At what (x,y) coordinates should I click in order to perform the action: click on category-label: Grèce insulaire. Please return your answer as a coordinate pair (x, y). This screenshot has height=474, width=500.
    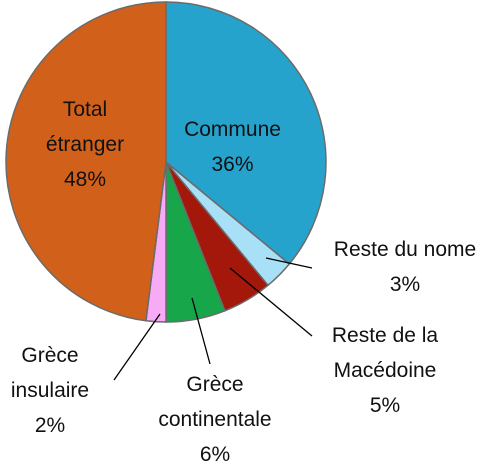
    Looking at the image, I should click on (50, 373).